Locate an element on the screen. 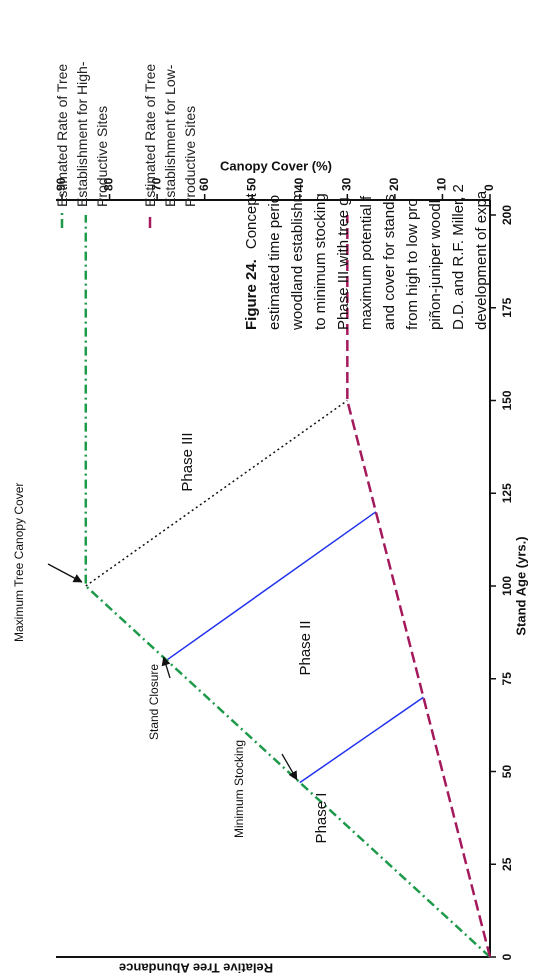  x-tick-label: 75 is located at coordinates (507, 679).